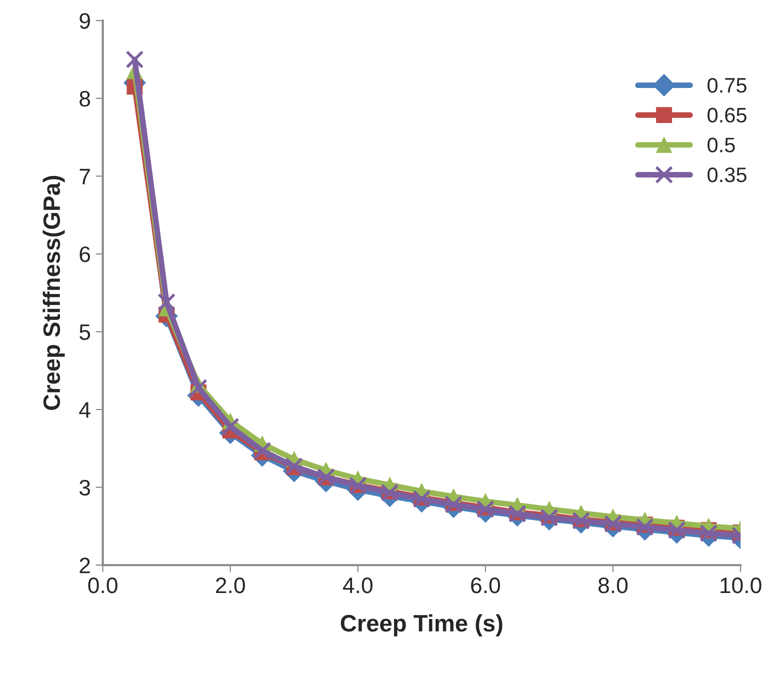 This screenshot has width=773, height=685. I want to click on legend-label: 0.65, so click(727, 115).